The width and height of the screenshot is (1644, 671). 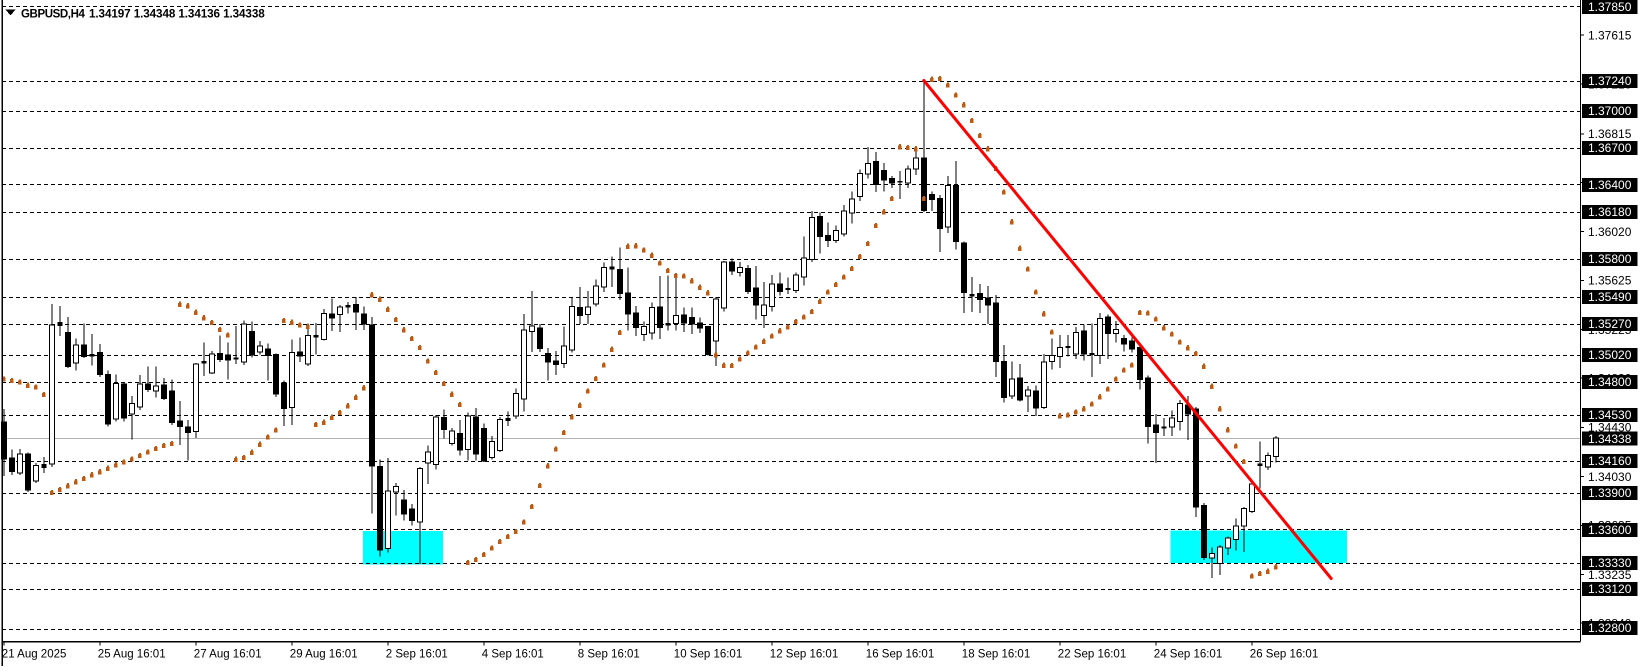 What do you see at coordinates (1610, 232) in the screenshot?
I see `svg-text: 1.36020` at bounding box center [1610, 232].